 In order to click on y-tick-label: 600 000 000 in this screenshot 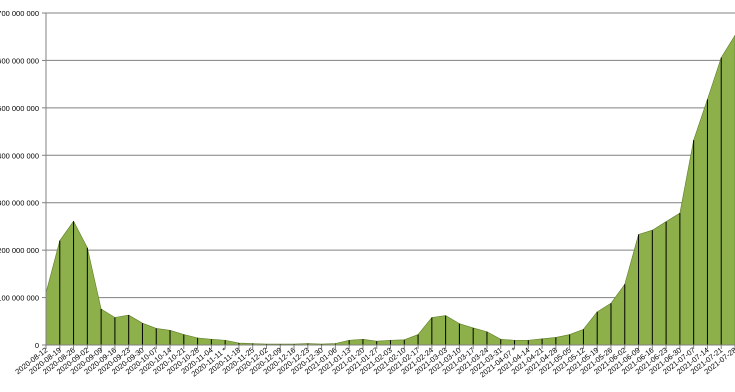, I will do `click(19, 60)`.